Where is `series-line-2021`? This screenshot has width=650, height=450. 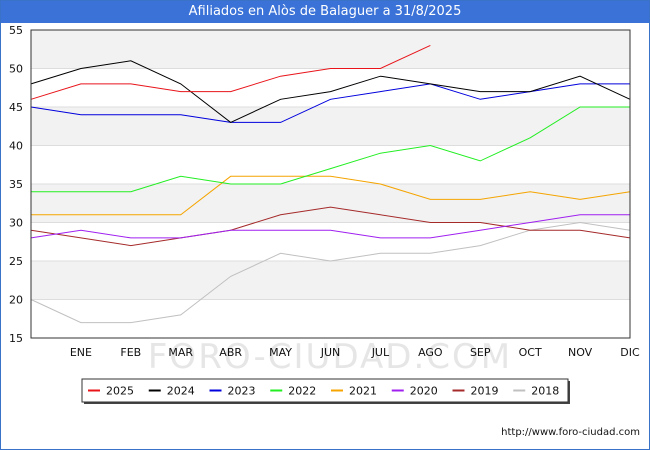
series-line-2021 is located at coordinates (331, 195).